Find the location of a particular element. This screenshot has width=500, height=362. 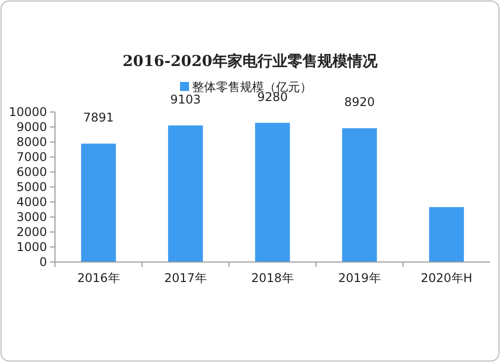

y-tick-label: 1000 is located at coordinates (31, 247).